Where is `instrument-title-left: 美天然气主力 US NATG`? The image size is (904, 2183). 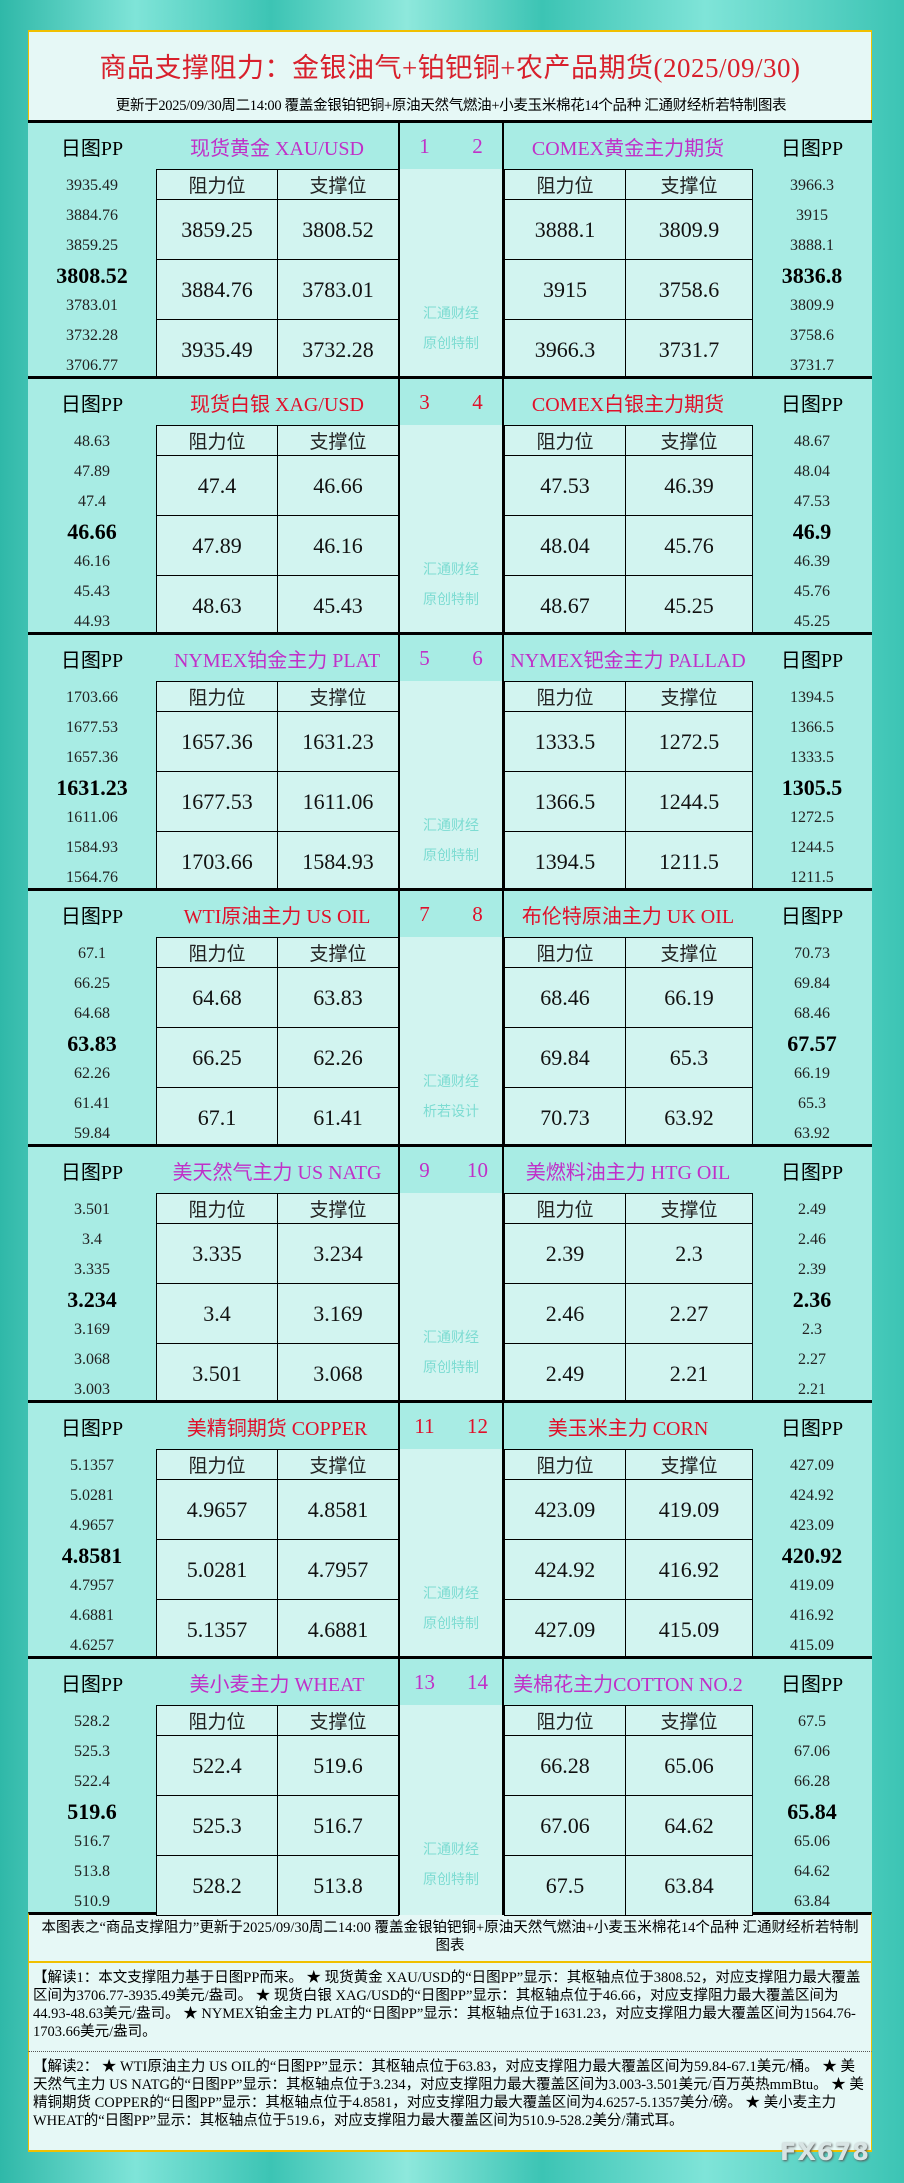 instrument-title-left: 美天然气主力 US NATG is located at coordinates (277, 1172).